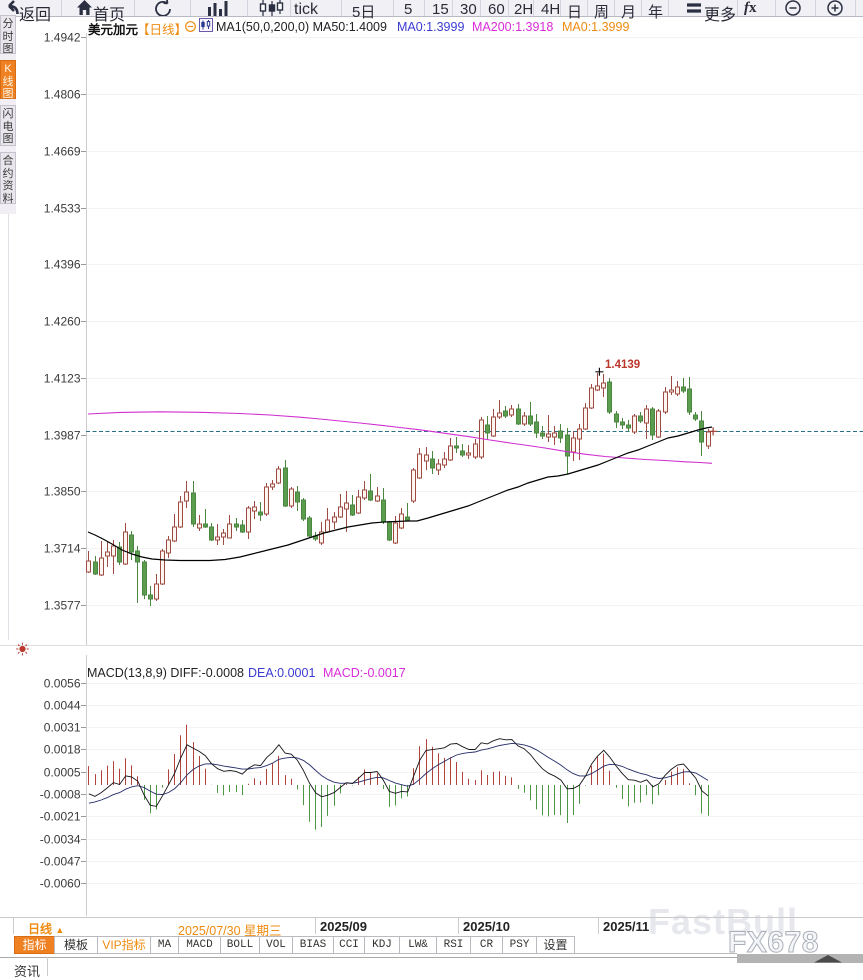  What do you see at coordinates (62, 706) in the screenshot?
I see `svg-text: 0.0044` at bounding box center [62, 706].